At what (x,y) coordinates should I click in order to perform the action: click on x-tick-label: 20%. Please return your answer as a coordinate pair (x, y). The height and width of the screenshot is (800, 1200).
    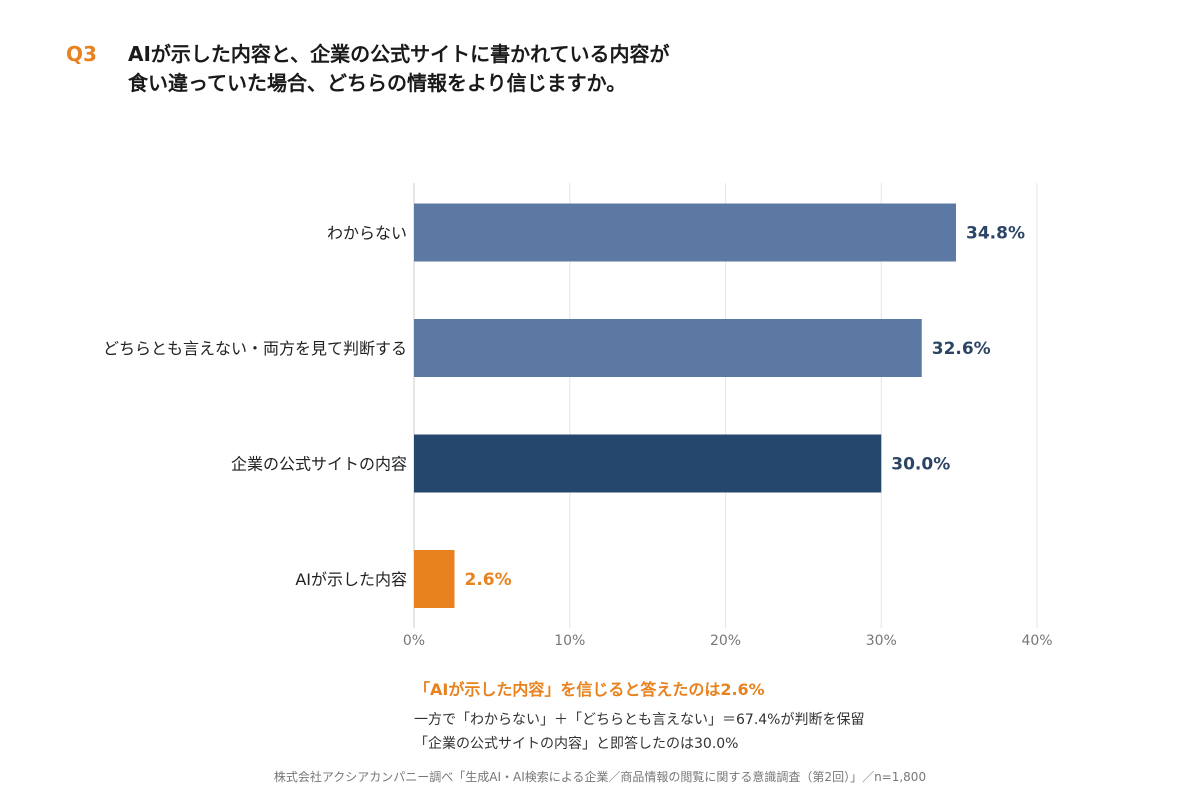
    Looking at the image, I should click on (725, 641).